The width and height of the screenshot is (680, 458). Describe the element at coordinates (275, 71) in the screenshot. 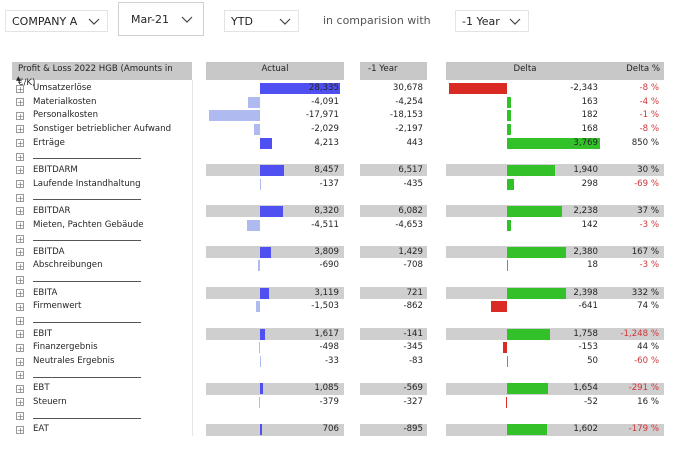

I see `header-cell: Actual` at that location.